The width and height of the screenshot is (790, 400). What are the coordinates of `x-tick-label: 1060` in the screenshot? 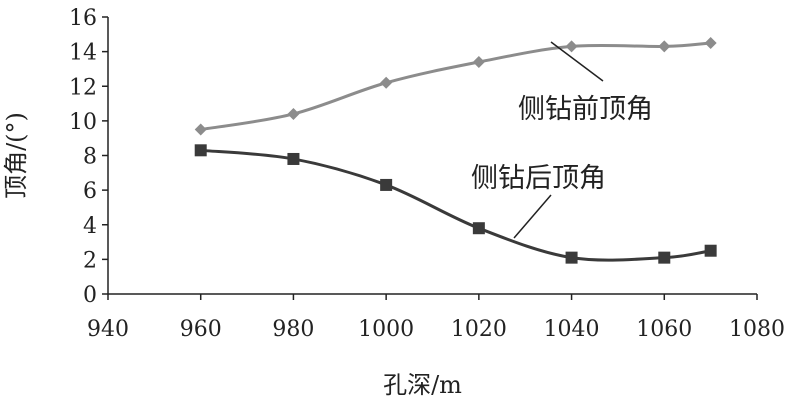 It's located at (664, 329).